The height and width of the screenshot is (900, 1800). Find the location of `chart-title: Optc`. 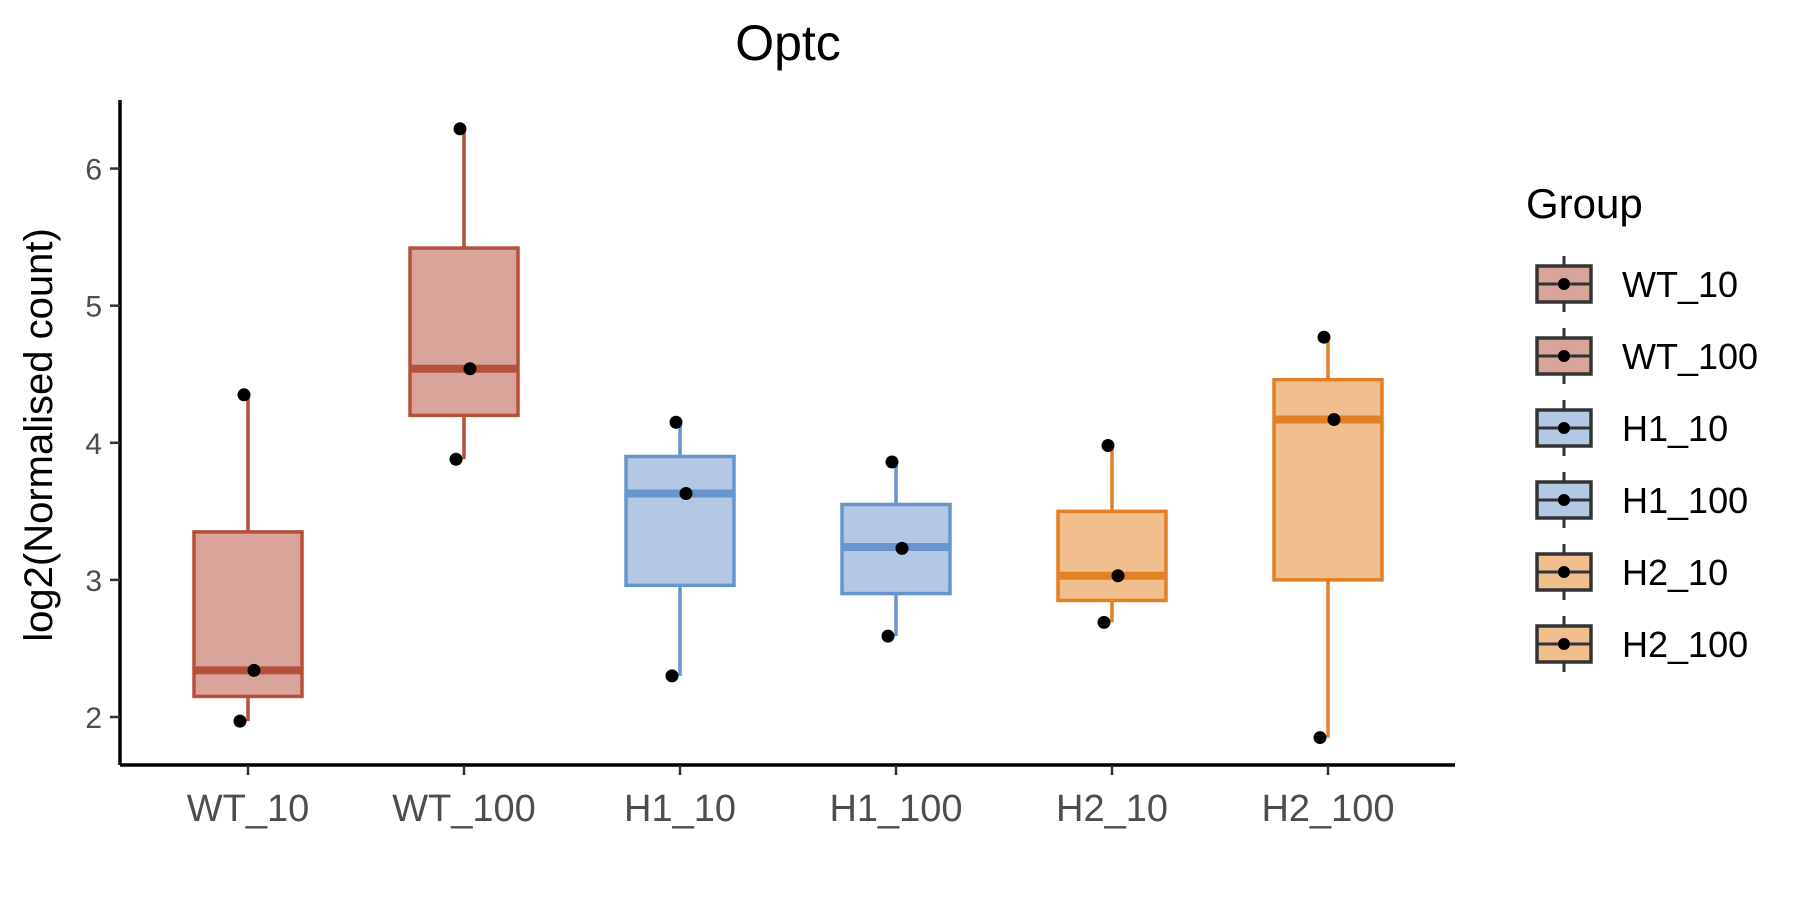

chart-title: Optc is located at coordinates (788, 43).